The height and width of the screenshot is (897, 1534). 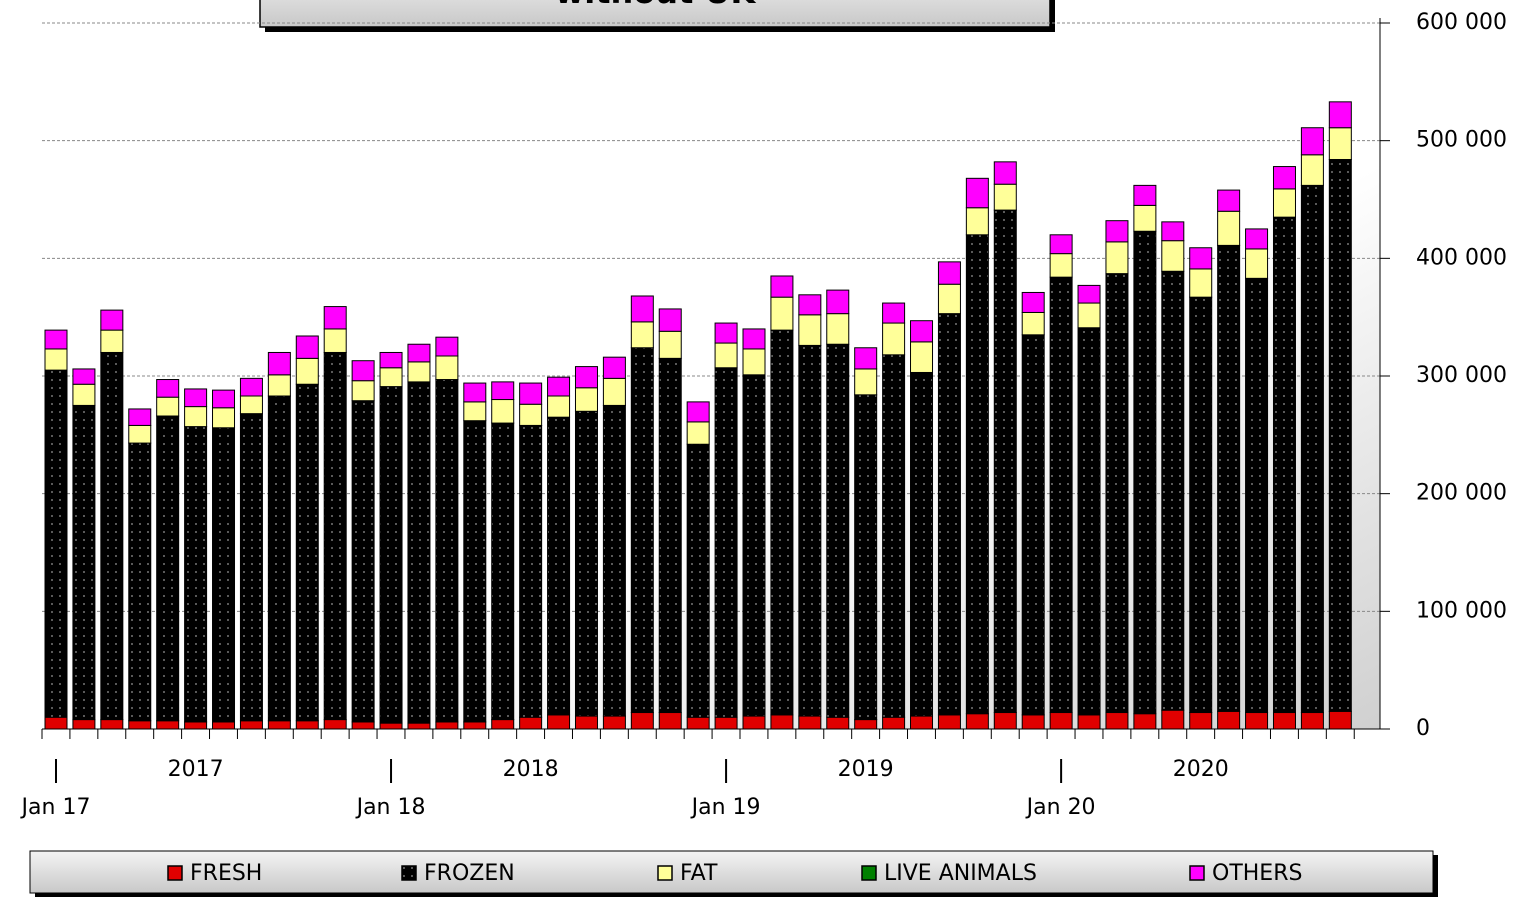 What do you see at coordinates (390, 807) in the screenshot?
I see `x-tick-label: Jan 18` at bounding box center [390, 807].